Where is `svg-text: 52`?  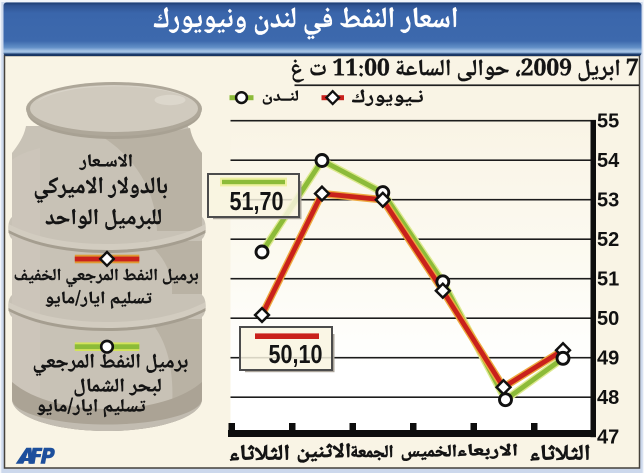 svg-text: 52 is located at coordinates (608, 240).